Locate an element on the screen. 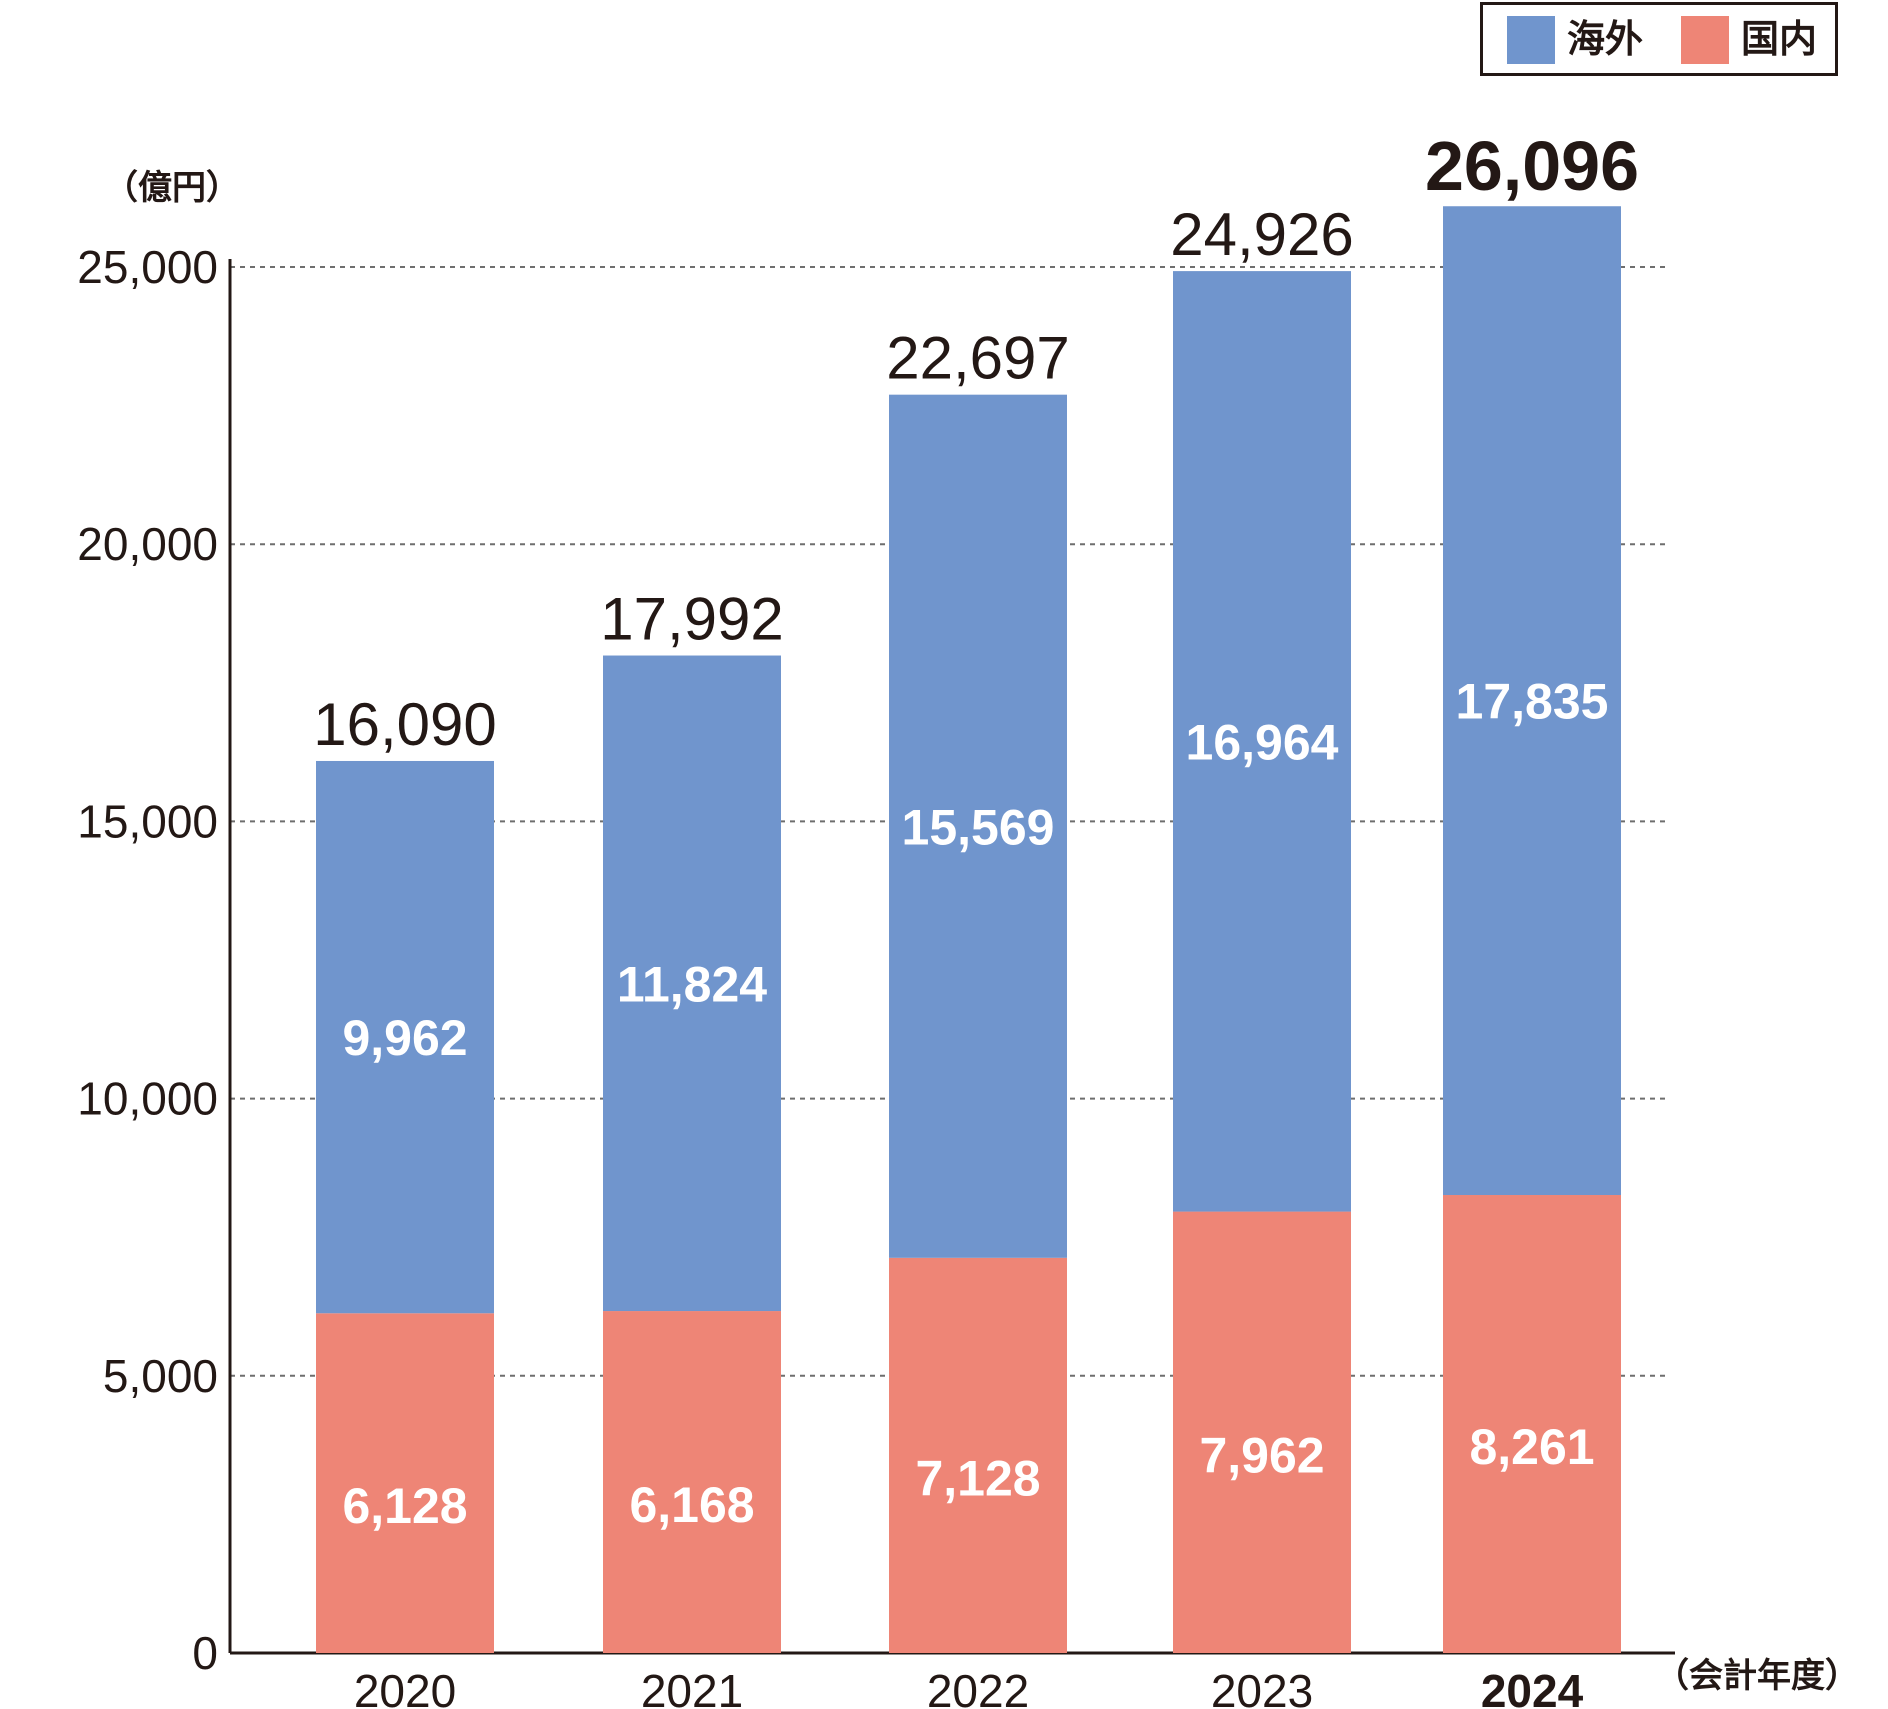 The image size is (1888, 1709). data-label-overseas: 11,824 is located at coordinates (692, 984).